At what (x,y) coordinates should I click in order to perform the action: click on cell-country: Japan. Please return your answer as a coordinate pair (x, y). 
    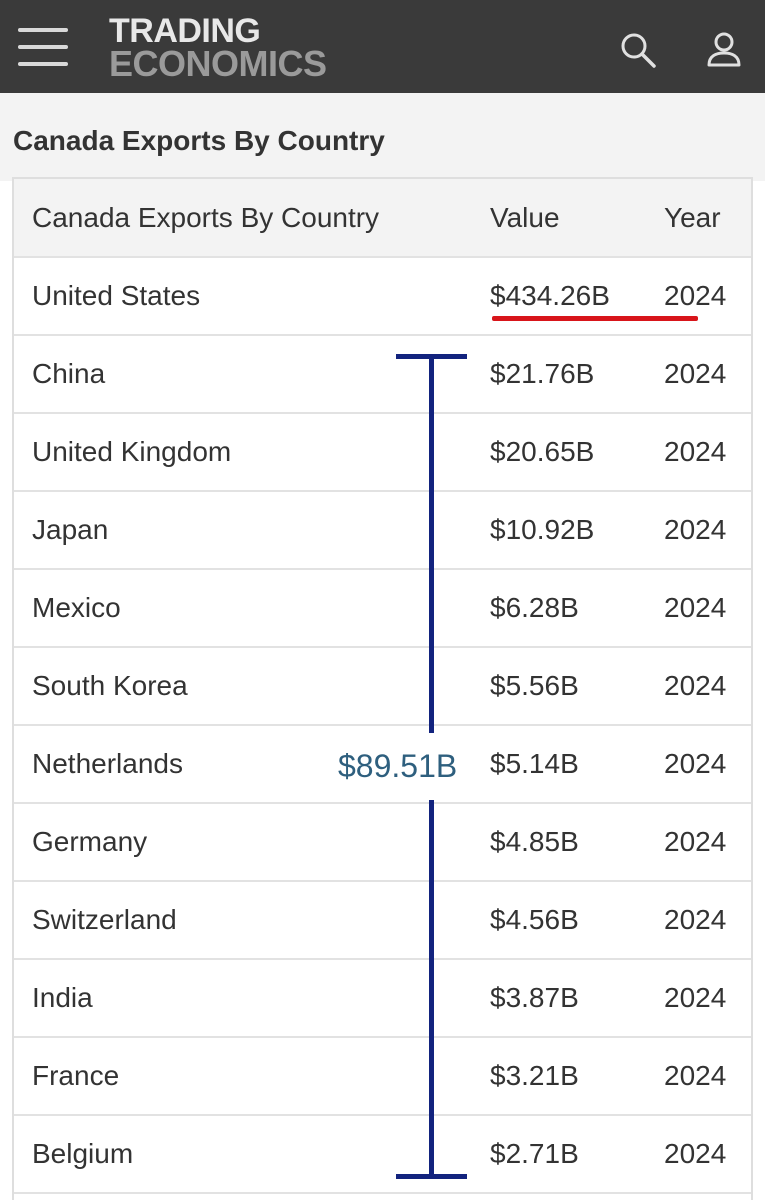
    Looking at the image, I should click on (252, 530).